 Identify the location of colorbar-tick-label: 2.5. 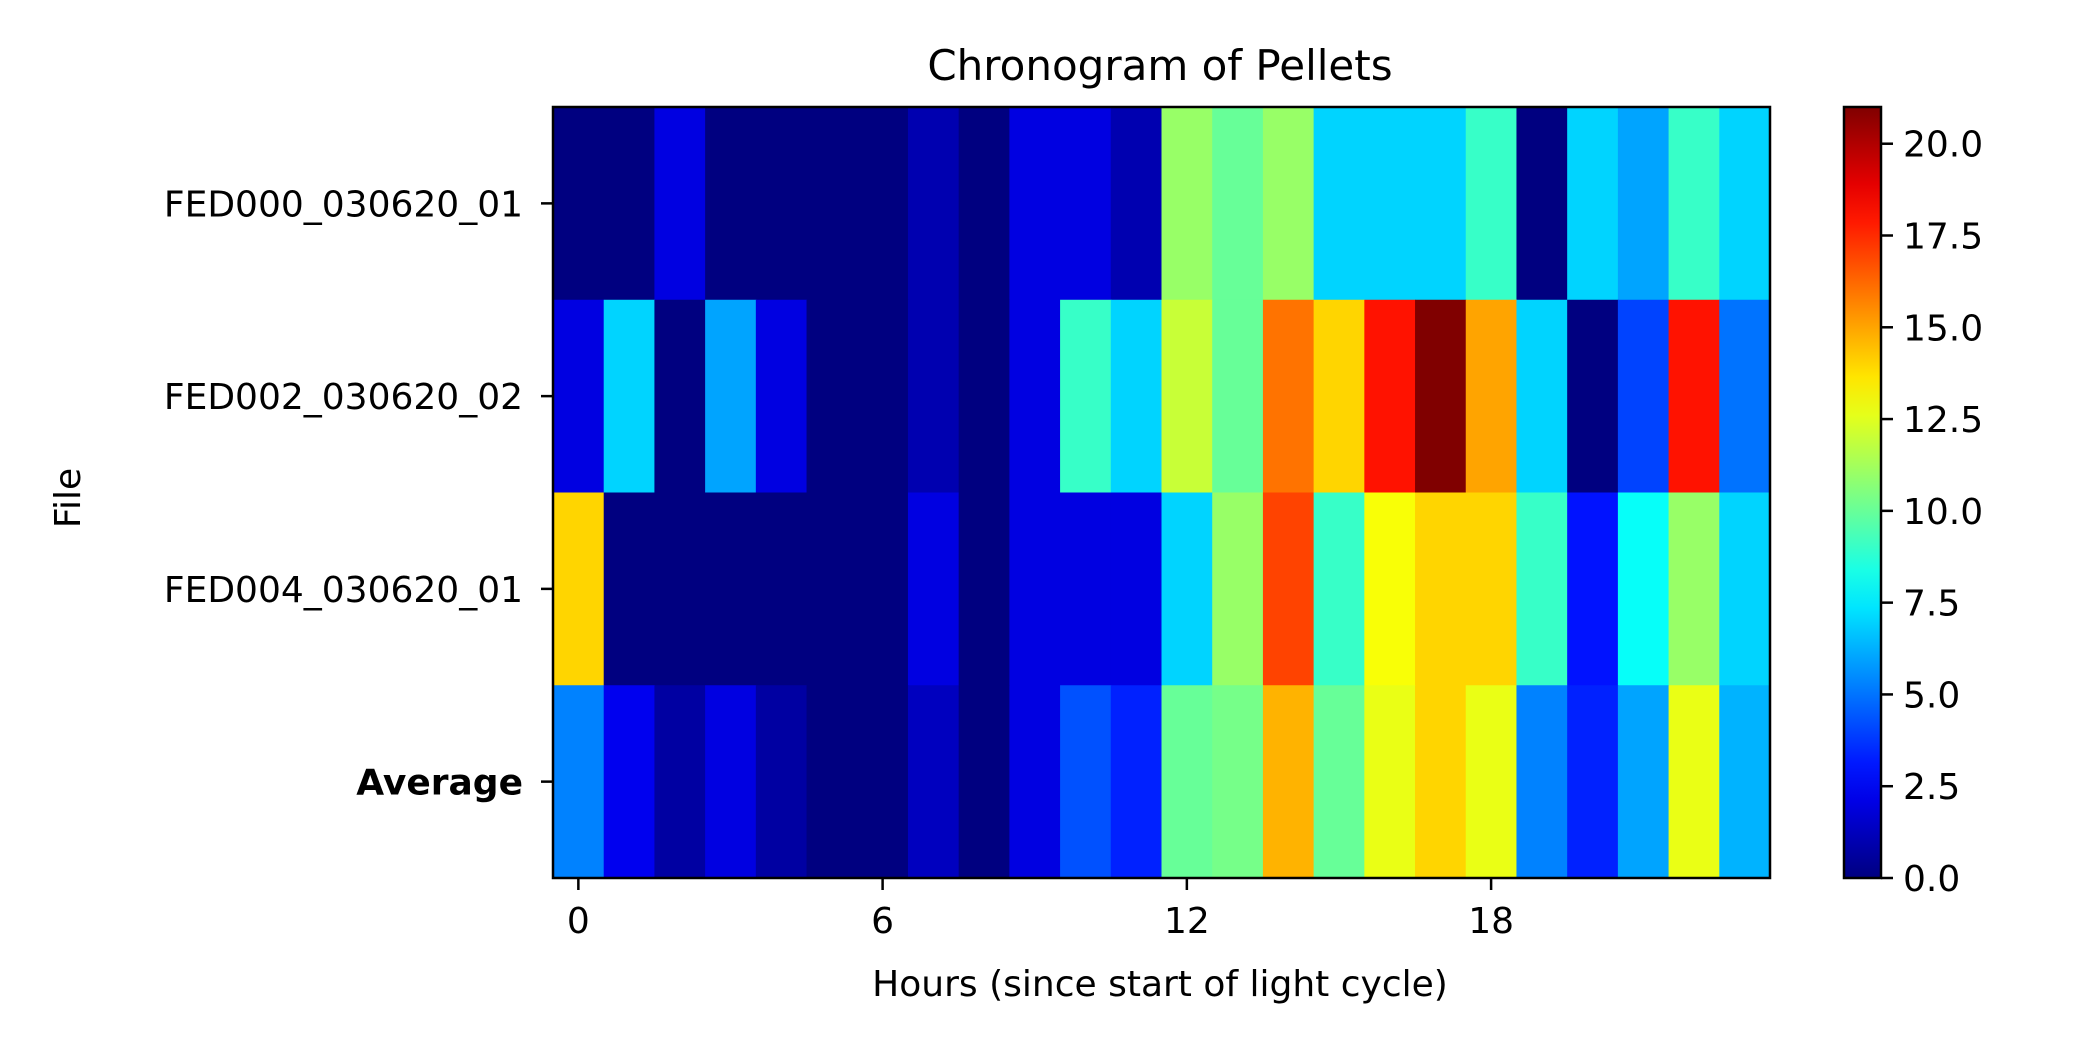
(1931, 787).